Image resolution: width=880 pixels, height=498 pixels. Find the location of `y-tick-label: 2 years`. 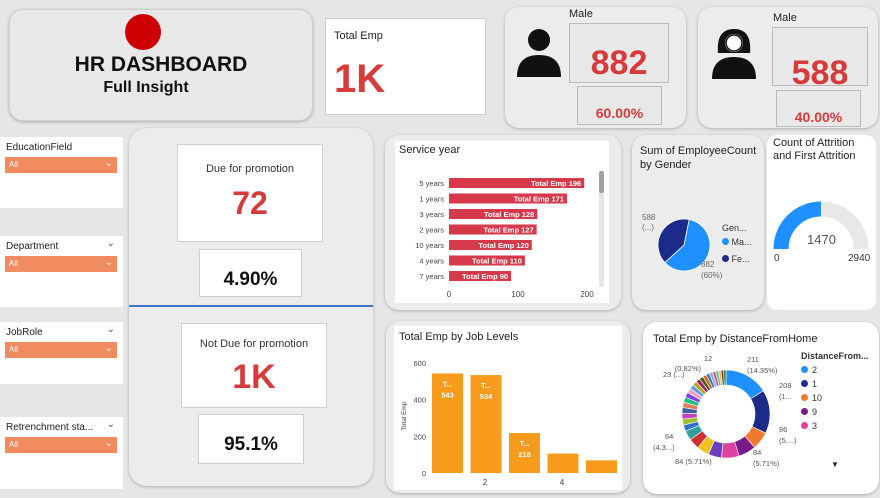

y-tick-label: 2 years is located at coordinates (431, 230).